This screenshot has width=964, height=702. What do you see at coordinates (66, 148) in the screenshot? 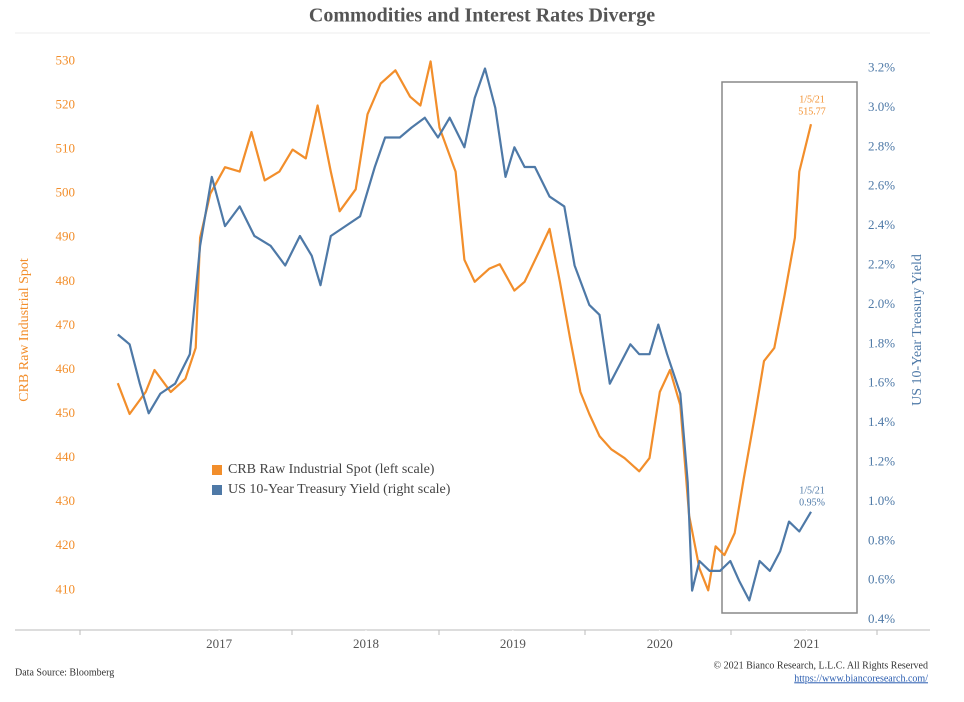
I see `y-tick-label: 510` at bounding box center [66, 148].